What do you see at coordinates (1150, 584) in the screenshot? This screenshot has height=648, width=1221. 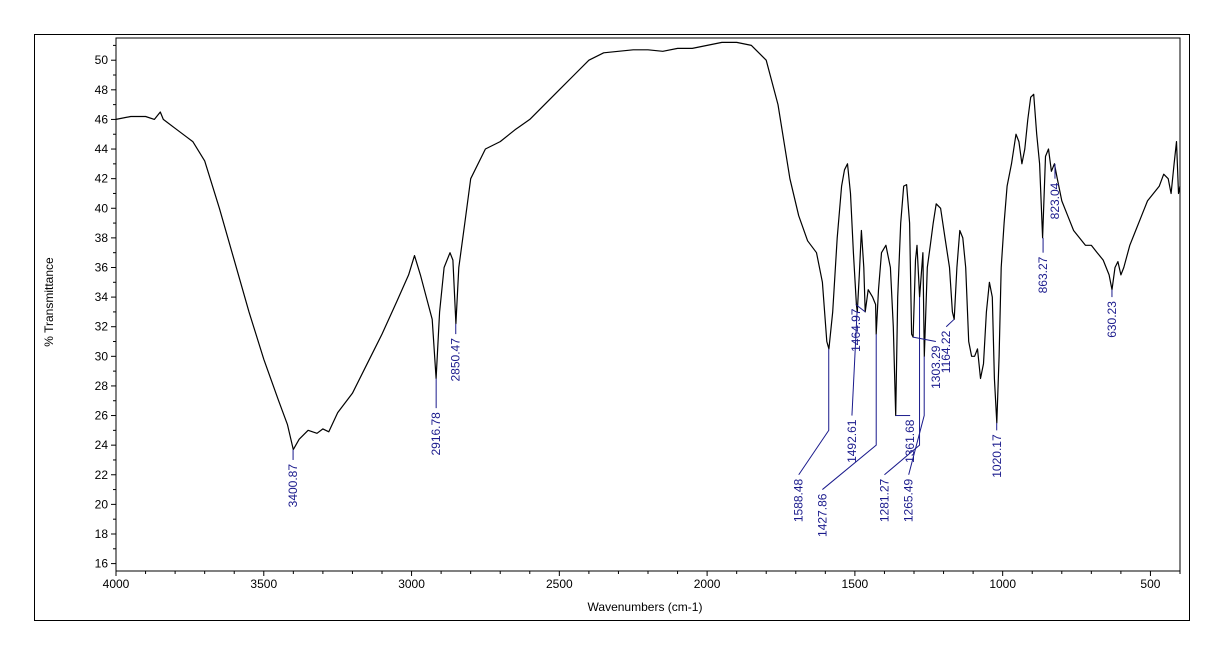 I see `x-tick-label: 500` at bounding box center [1150, 584].